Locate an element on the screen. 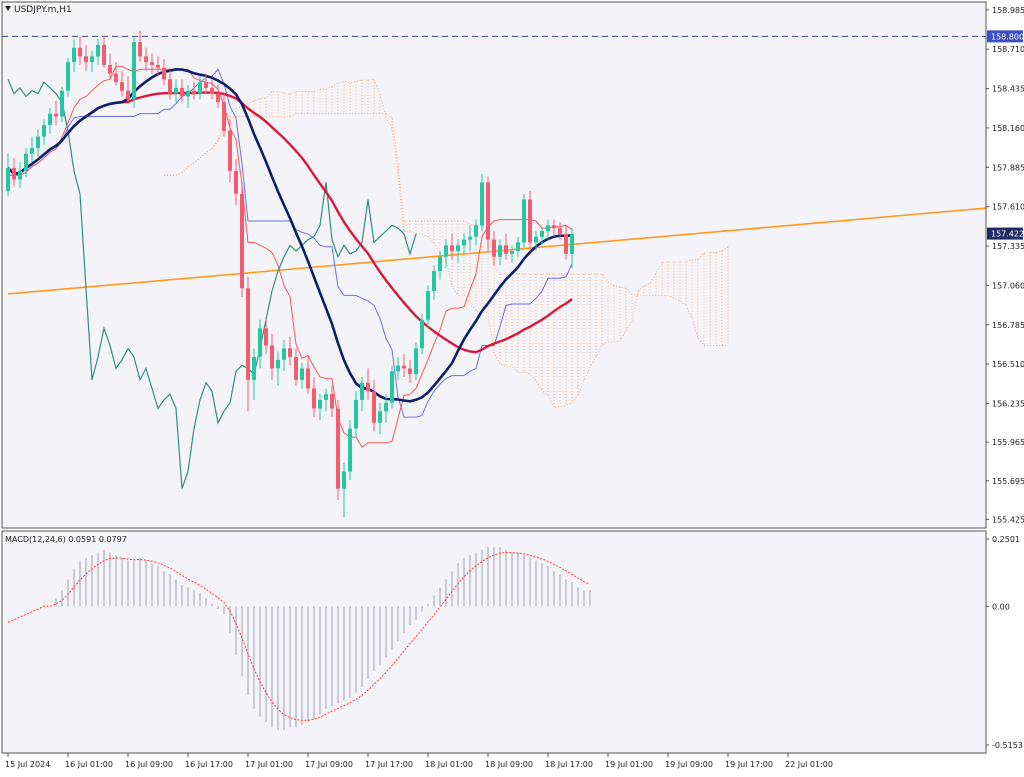 This screenshot has width=1024, height=777. symbol-dropdown-icon is located at coordinates (8, 8).